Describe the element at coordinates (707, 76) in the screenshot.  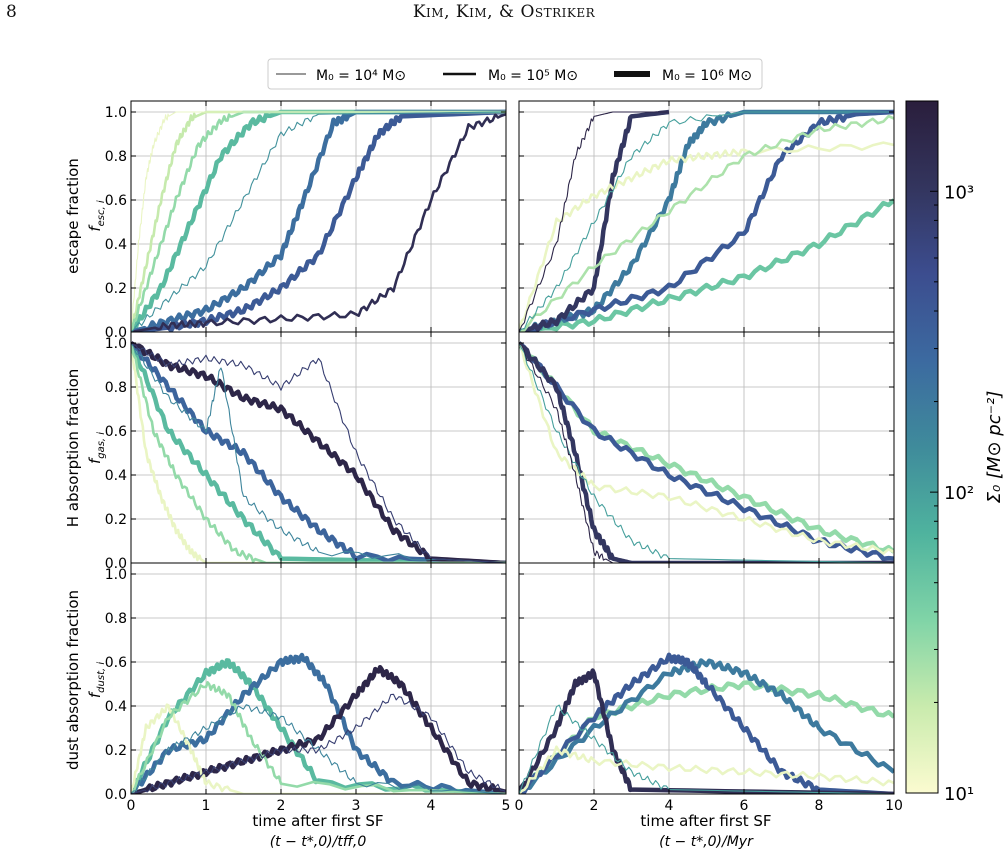
I see `legend-label-thick: M₀ = 10⁶ M⊙` at that location.